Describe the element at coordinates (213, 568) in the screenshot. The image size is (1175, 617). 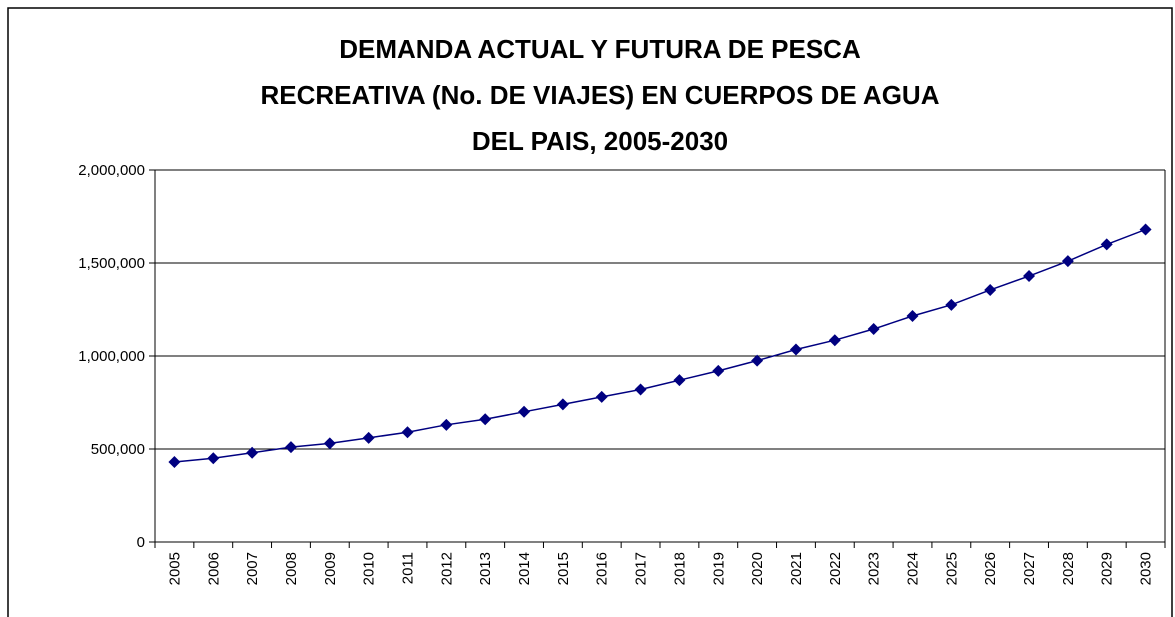
I see `x-tick-label: 2006` at that location.